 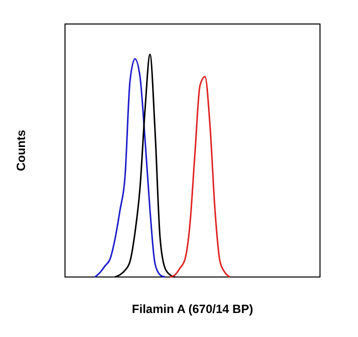 I want to click on y-axis-title: Counts, so click(x=21, y=151).